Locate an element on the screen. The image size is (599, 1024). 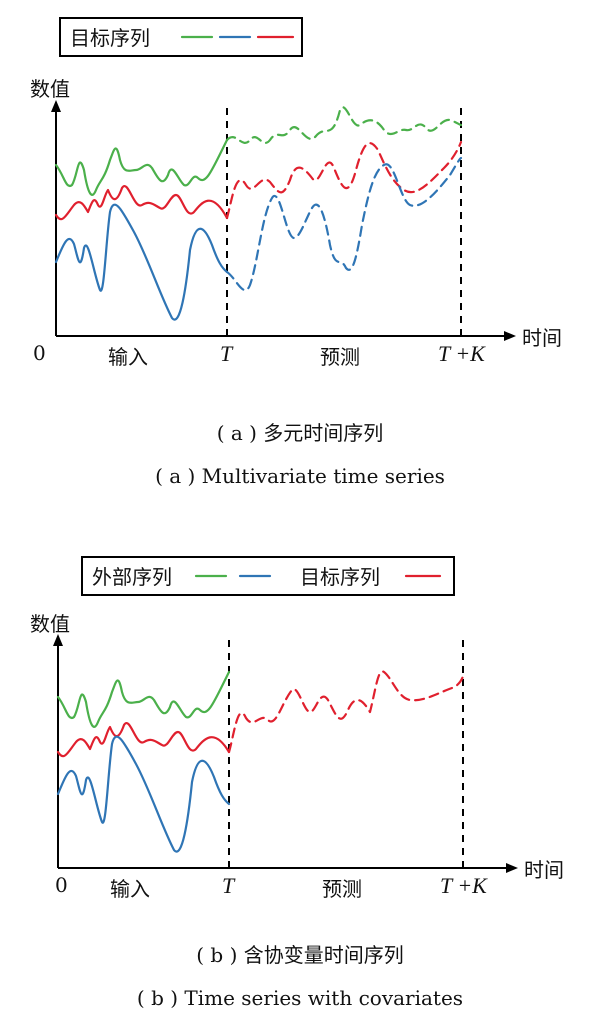
red-series-forecast-a is located at coordinates (344, 180).